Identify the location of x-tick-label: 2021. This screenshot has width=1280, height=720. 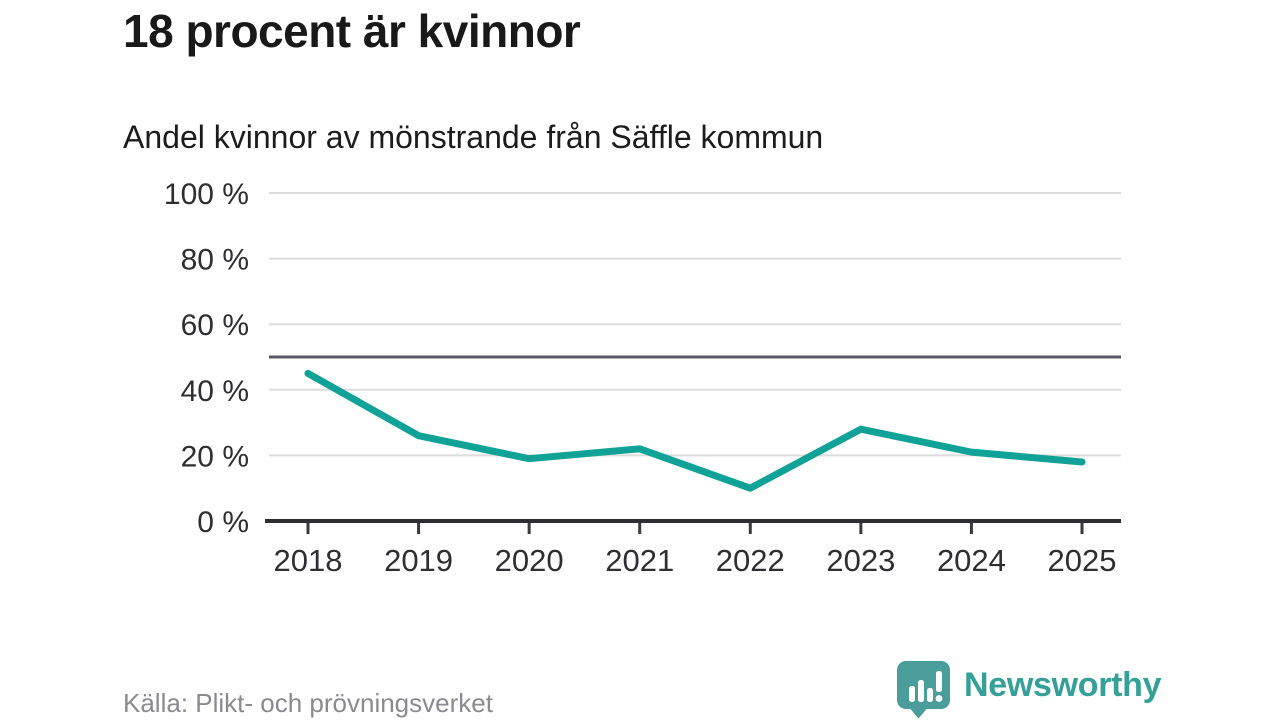
(639, 560).